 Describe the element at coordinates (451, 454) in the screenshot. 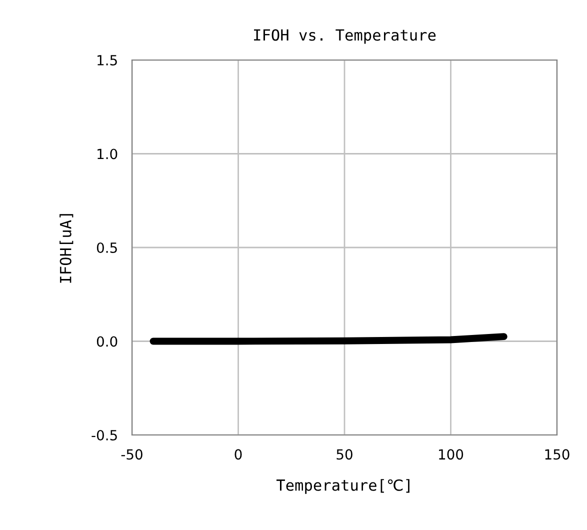

I see `x-tick-label: 100` at that location.